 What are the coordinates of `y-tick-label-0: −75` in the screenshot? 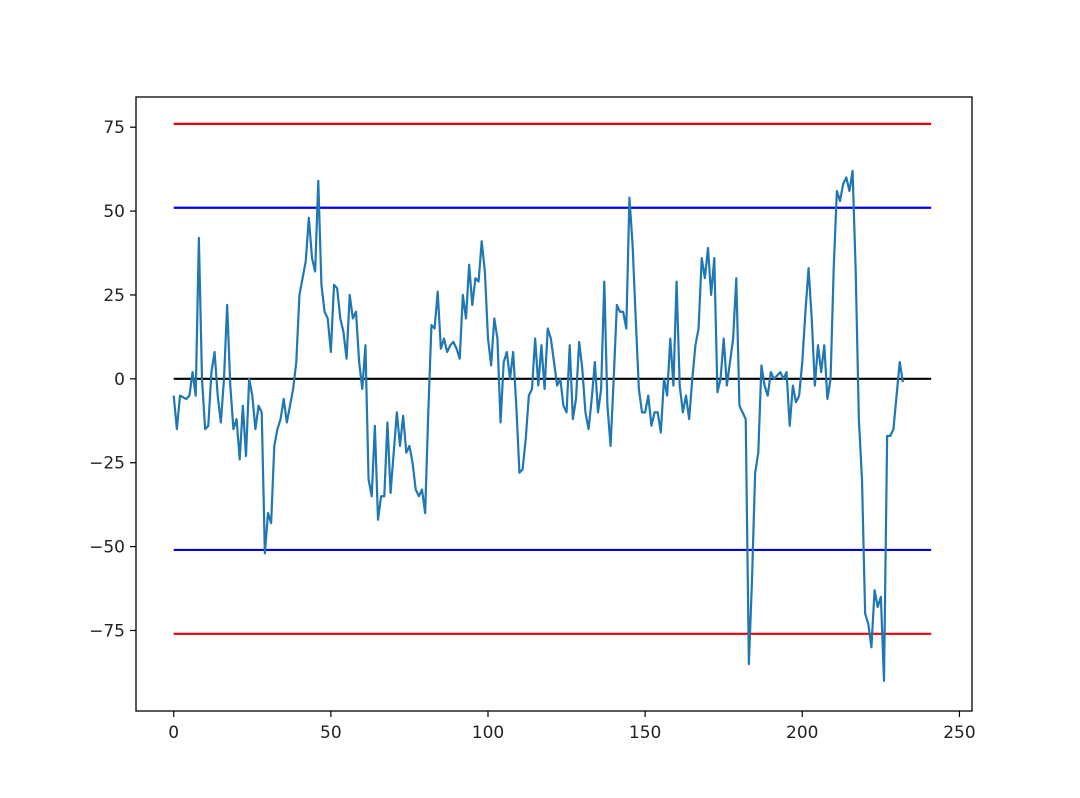 It's located at (107, 631).